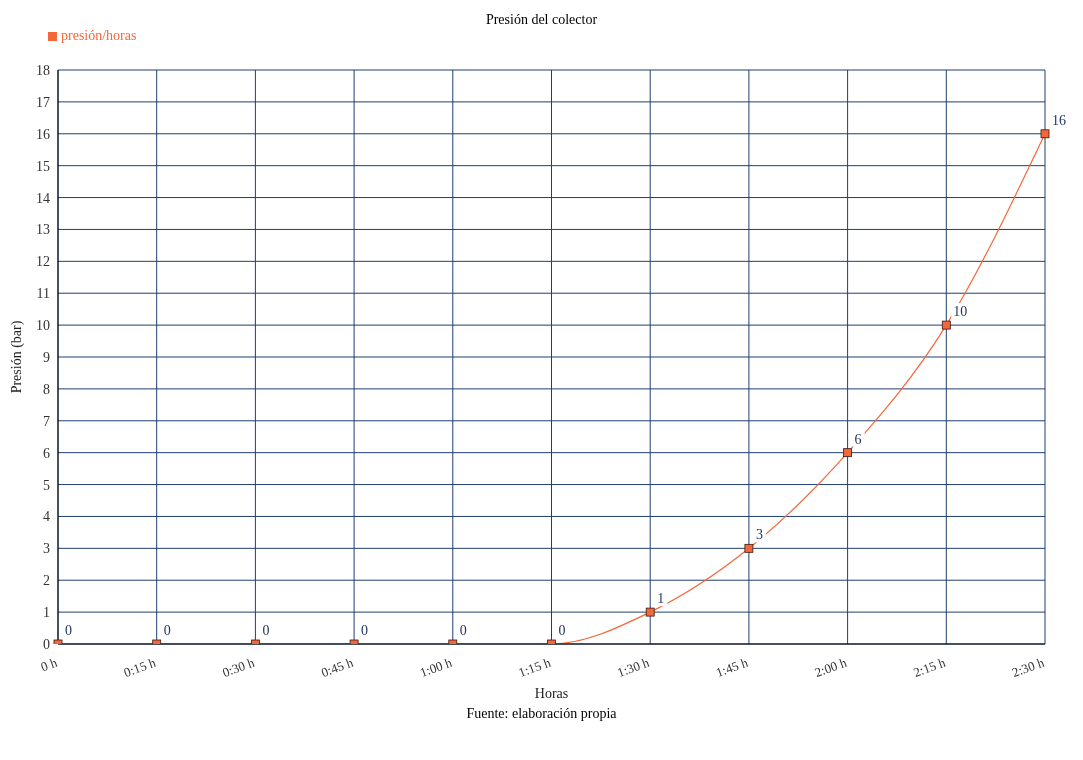  What do you see at coordinates (43, 198) in the screenshot?
I see `y-tick-label: 14` at bounding box center [43, 198].